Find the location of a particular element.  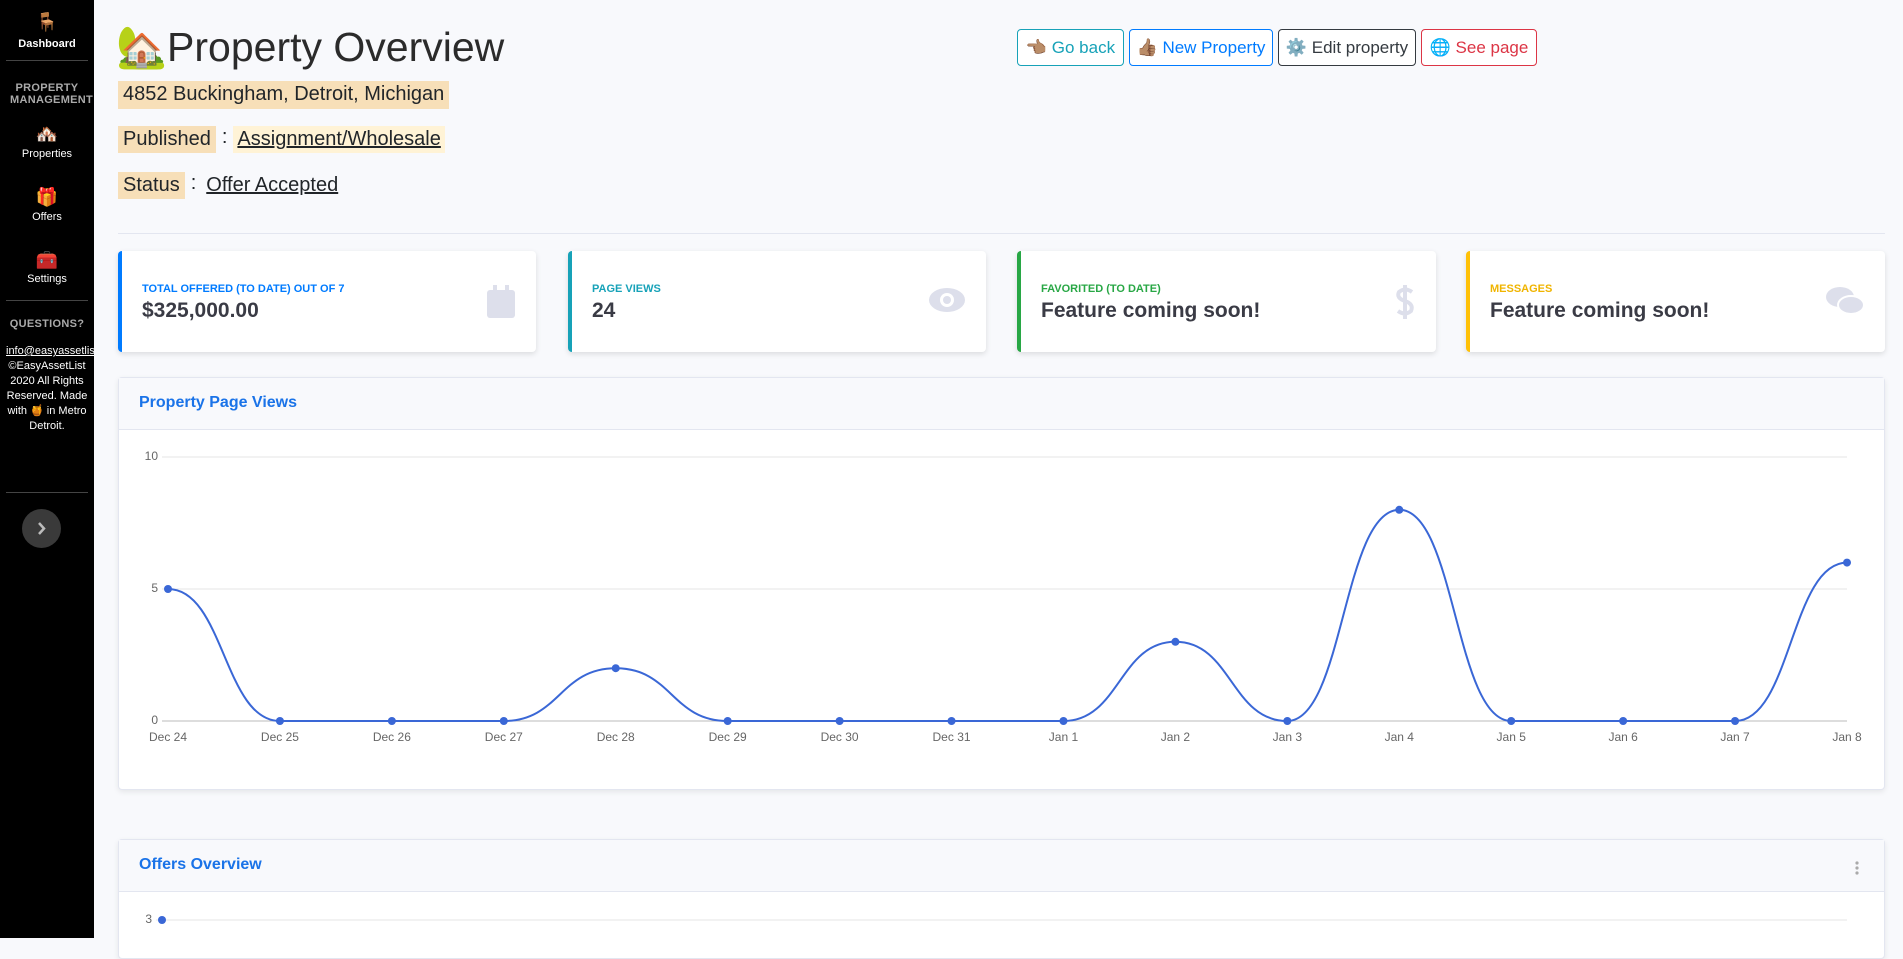

offers-chart: 3 is located at coordinates (996, 919).